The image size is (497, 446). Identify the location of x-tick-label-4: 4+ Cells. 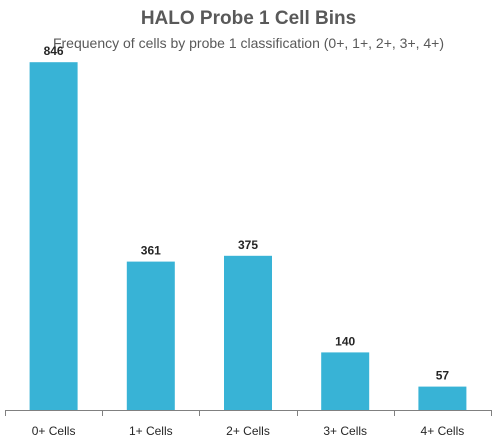
(443, 431).